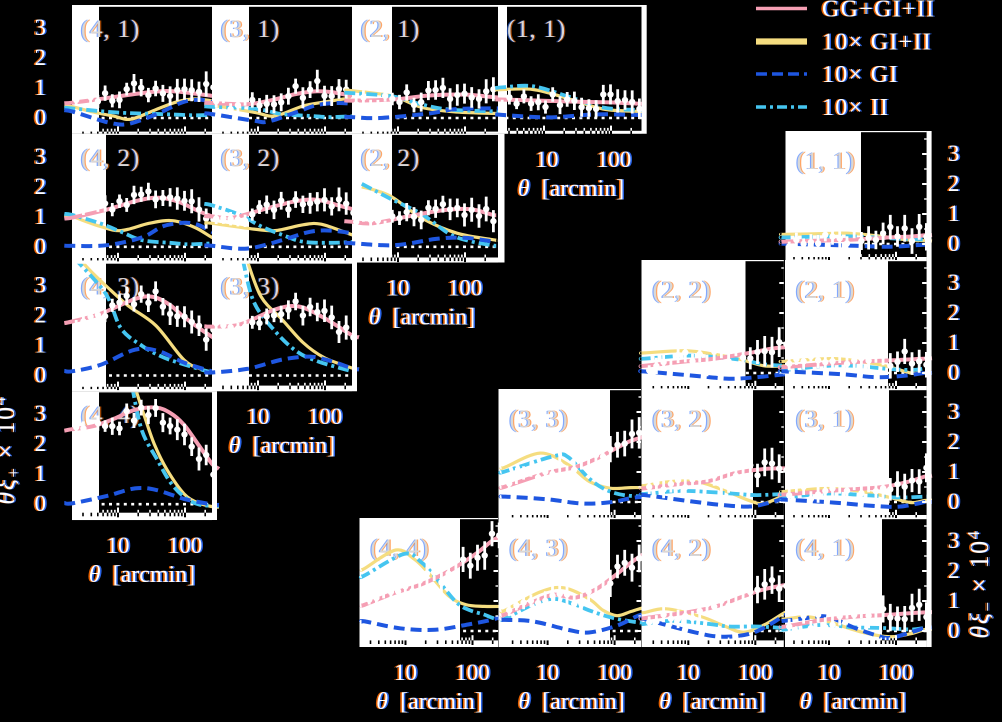  Describe the element at coordinates (11, 449) in the screenshot. I see `svg-text: θξ+ × 104` at that location.